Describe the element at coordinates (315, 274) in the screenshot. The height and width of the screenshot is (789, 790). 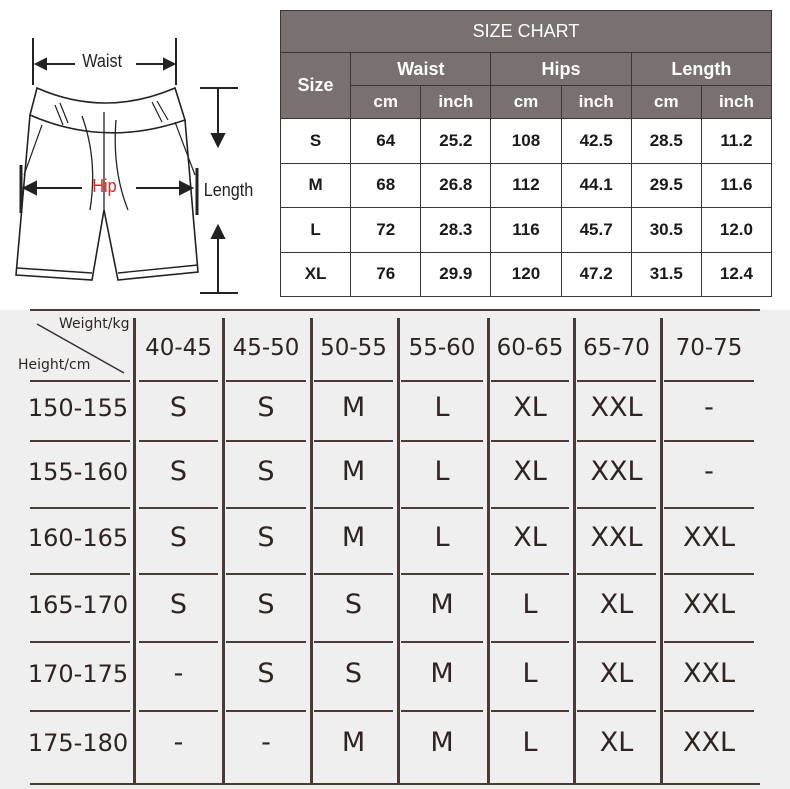
I see `size-cell: XL` at that location.